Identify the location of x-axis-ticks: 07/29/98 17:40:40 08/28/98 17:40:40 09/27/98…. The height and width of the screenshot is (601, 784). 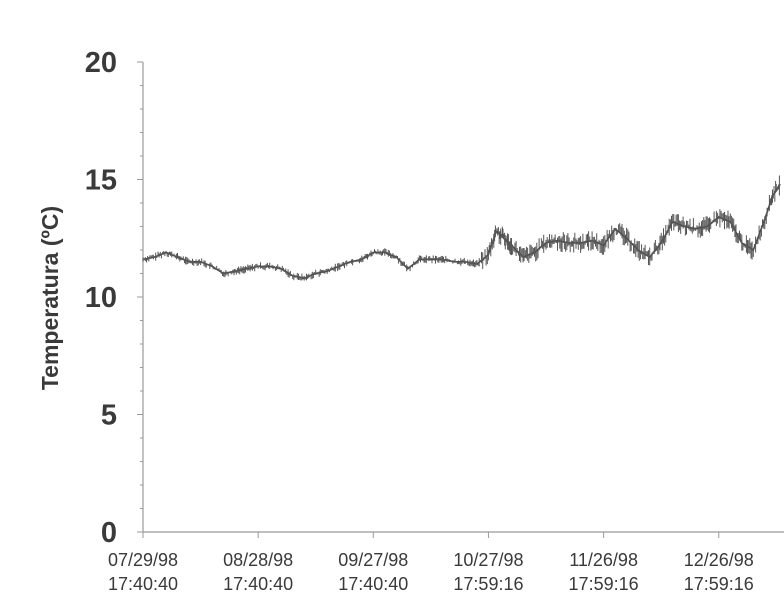
(431, 563).